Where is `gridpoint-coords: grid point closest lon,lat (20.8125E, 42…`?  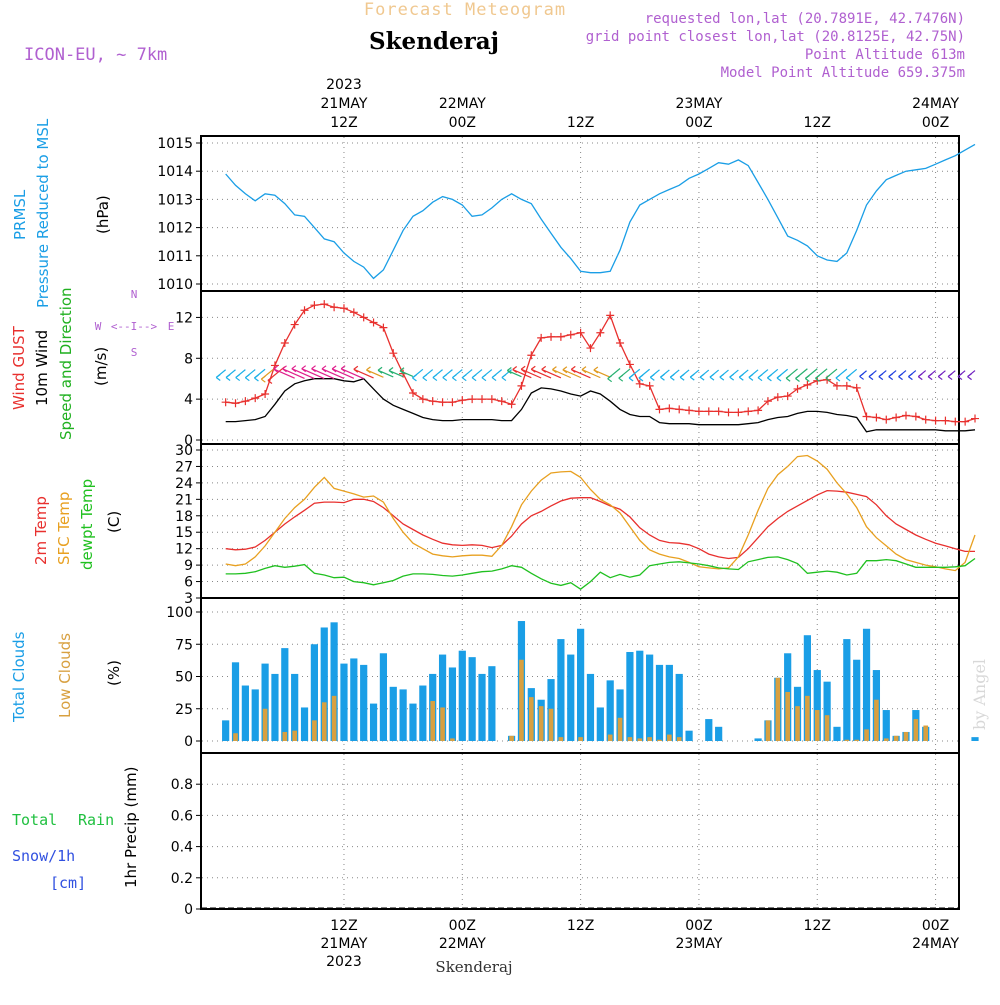 gridpoint-coords: grid point closest lon,lat (20.8125E, 42… is located at coordinates (775, 37).